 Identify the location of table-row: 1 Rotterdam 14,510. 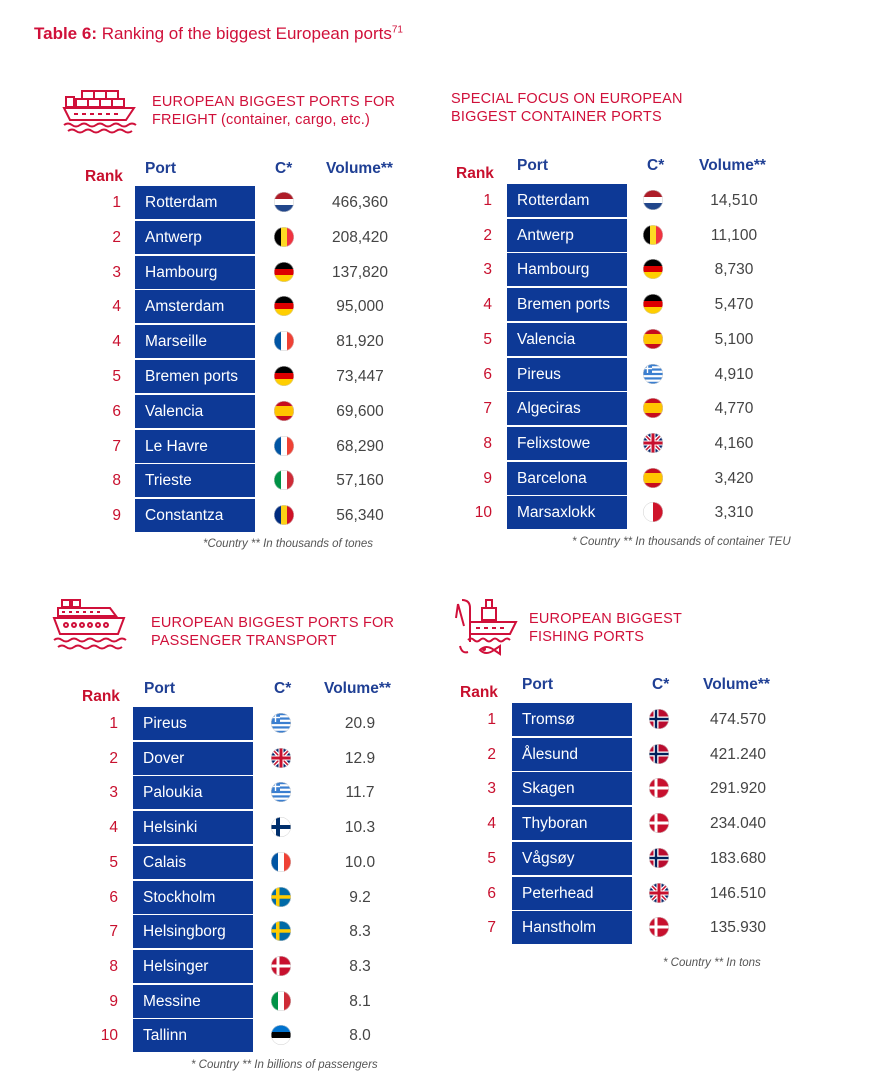
(436, 200).